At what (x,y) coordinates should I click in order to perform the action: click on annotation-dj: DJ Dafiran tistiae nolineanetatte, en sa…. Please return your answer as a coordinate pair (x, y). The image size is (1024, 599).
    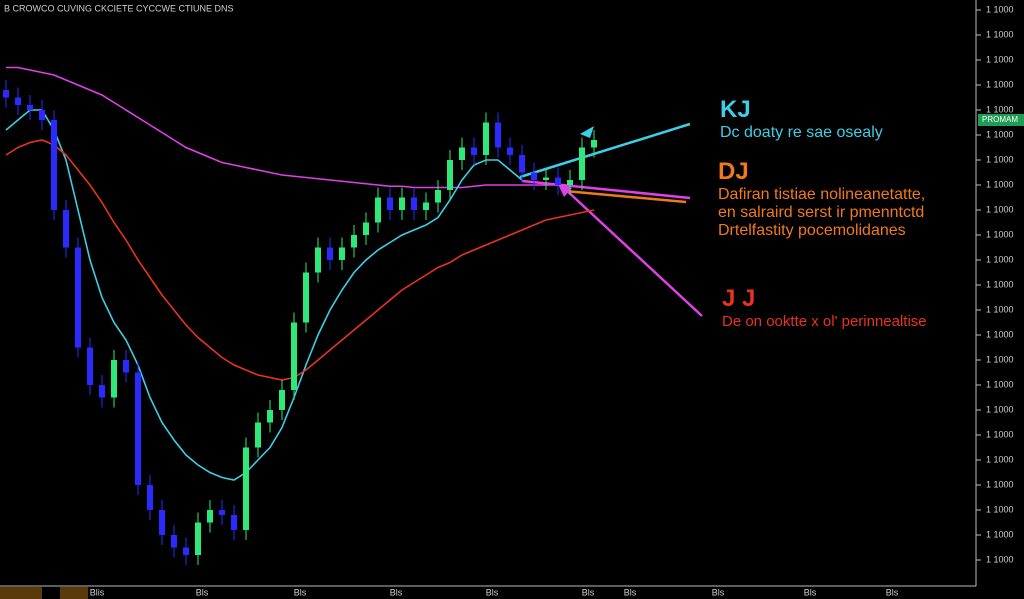
    Looking at the image, I should click on (821, 199).